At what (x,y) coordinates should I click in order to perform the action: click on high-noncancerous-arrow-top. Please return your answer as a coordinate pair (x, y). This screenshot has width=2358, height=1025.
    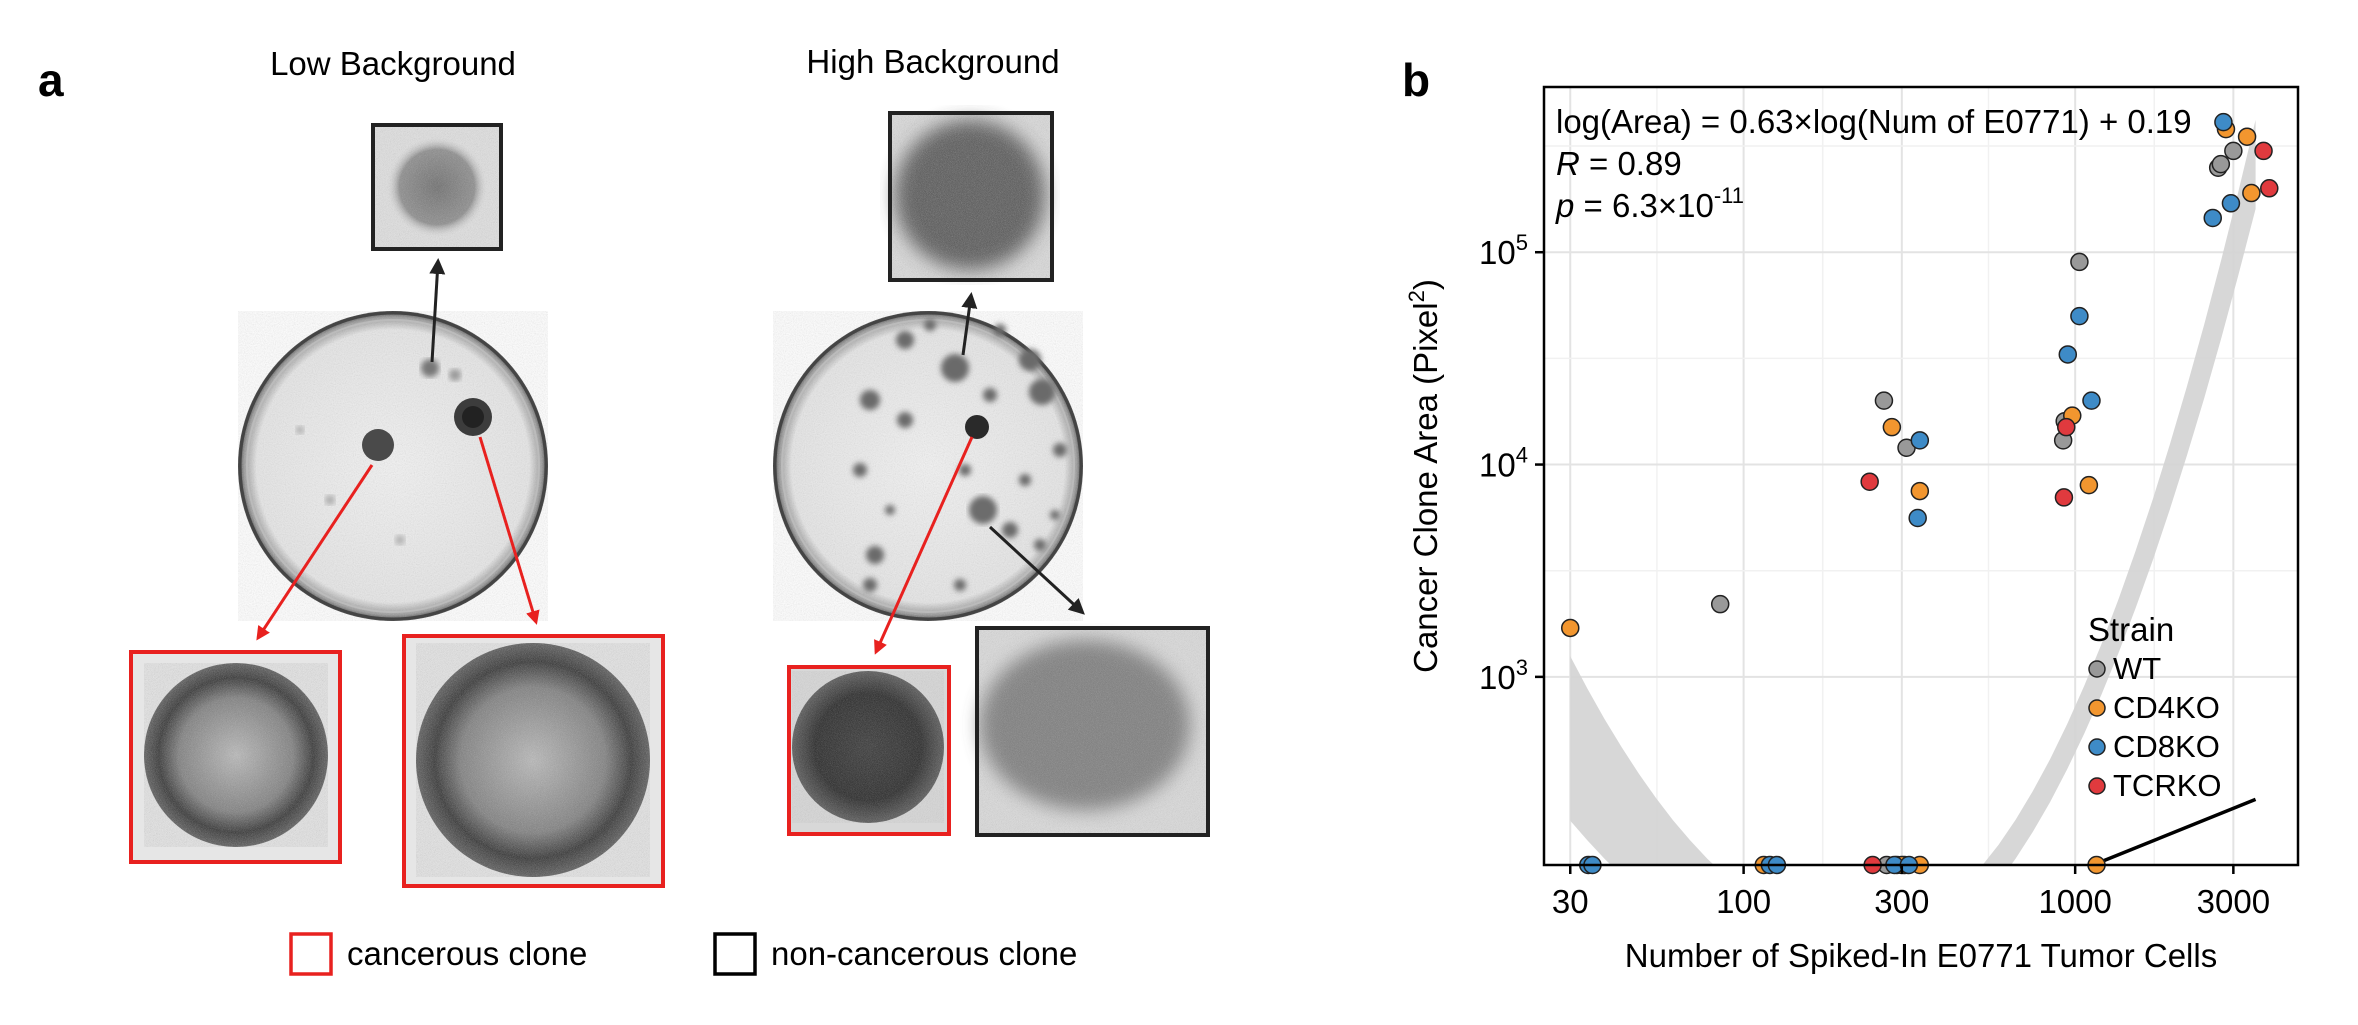
    Looking at the image, I should click on (969, 324).